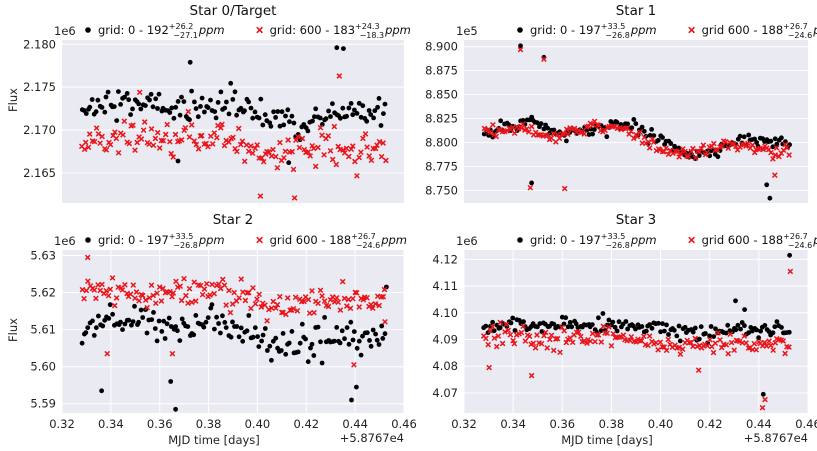 This screenshot has height=451, width=817. What do you see at coordinates (88, 240) in the screenshot?
I see `legend-marker-dot` at bounding box center [88, 240].